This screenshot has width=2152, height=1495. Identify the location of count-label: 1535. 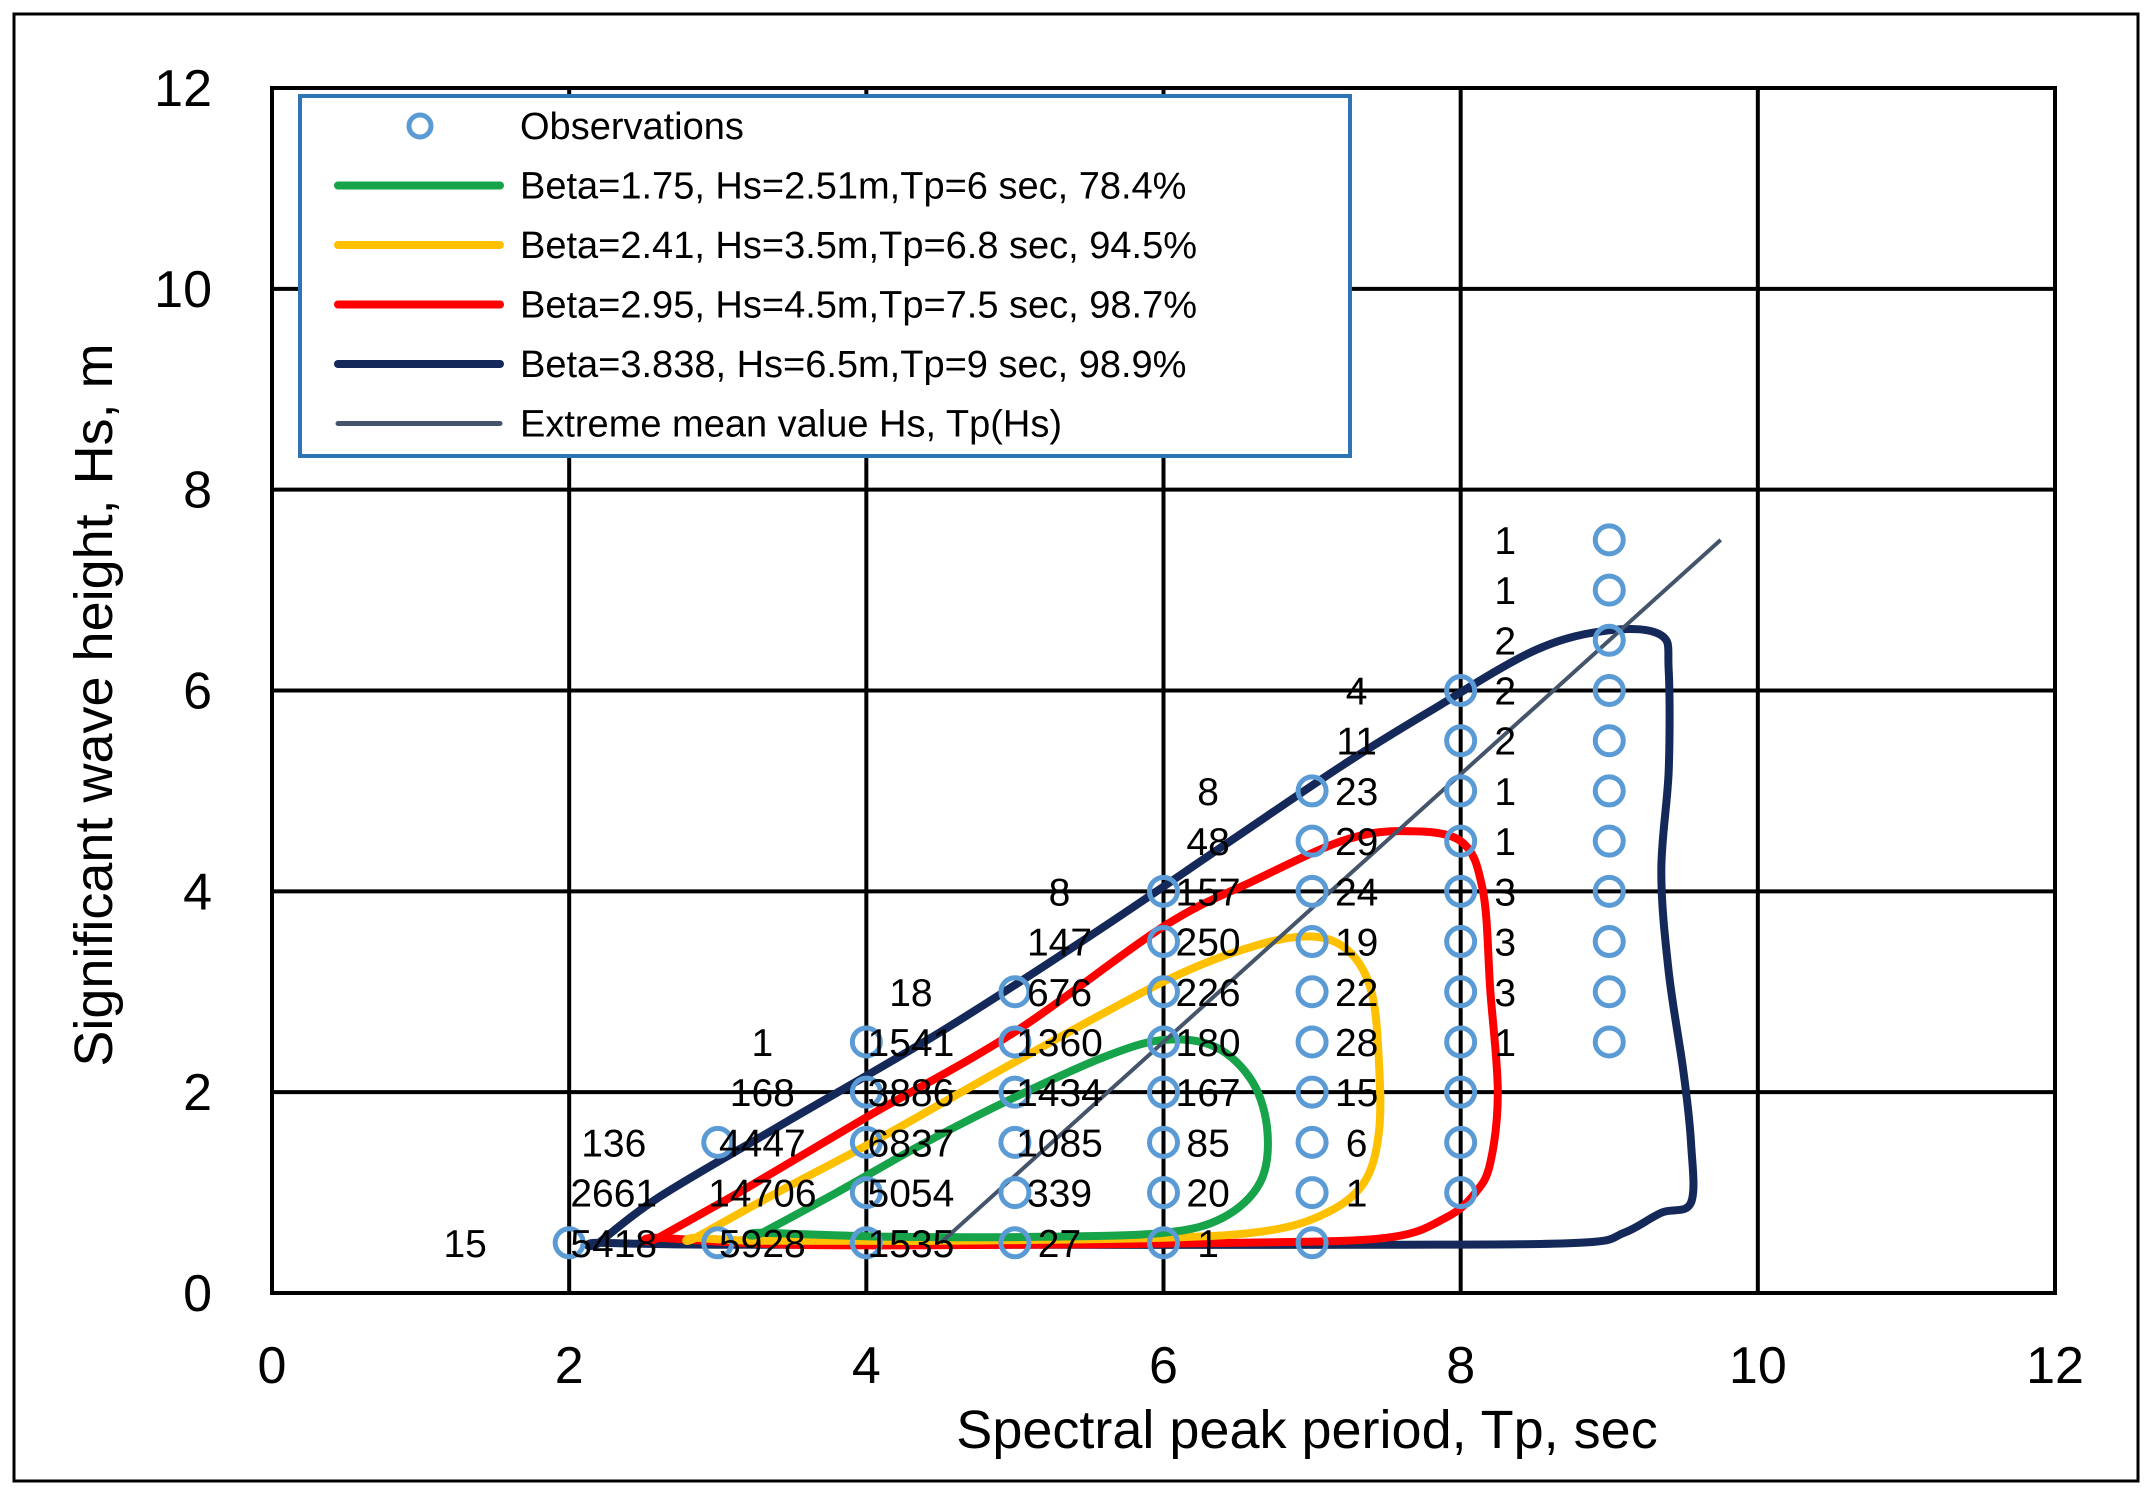
(911, 1244).